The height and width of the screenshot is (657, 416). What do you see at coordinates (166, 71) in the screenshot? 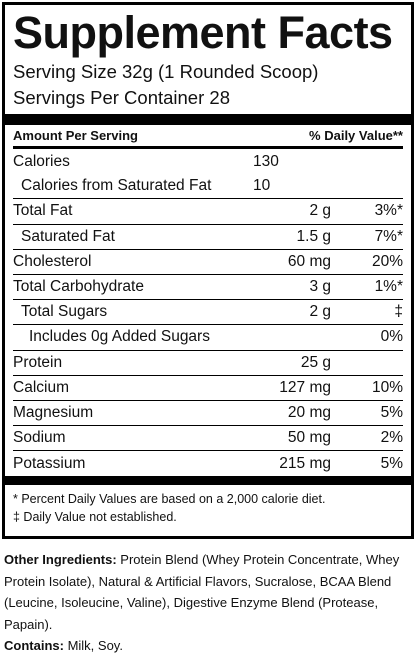
I see `serving-size: Serving Size 32g (1 Rounded Scoop)` at bounding box center [166, 71].